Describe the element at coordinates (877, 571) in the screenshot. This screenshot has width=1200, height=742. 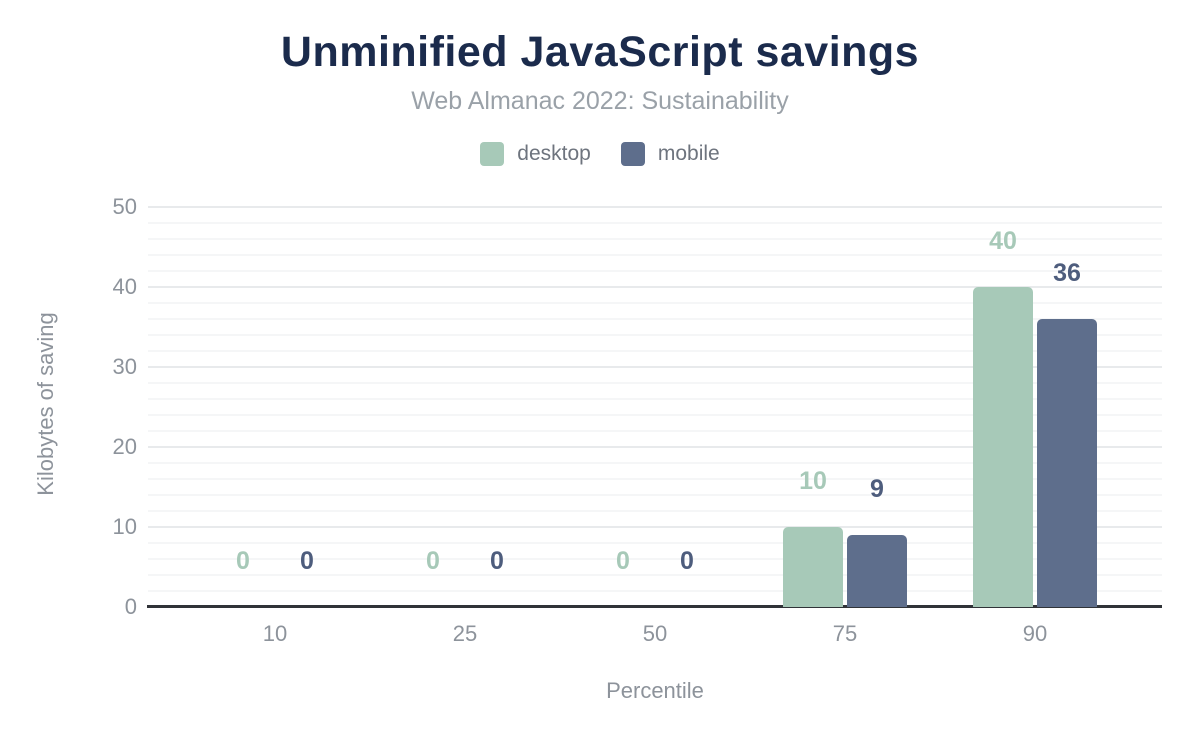
I see `bar-mobile-p75` at that location.